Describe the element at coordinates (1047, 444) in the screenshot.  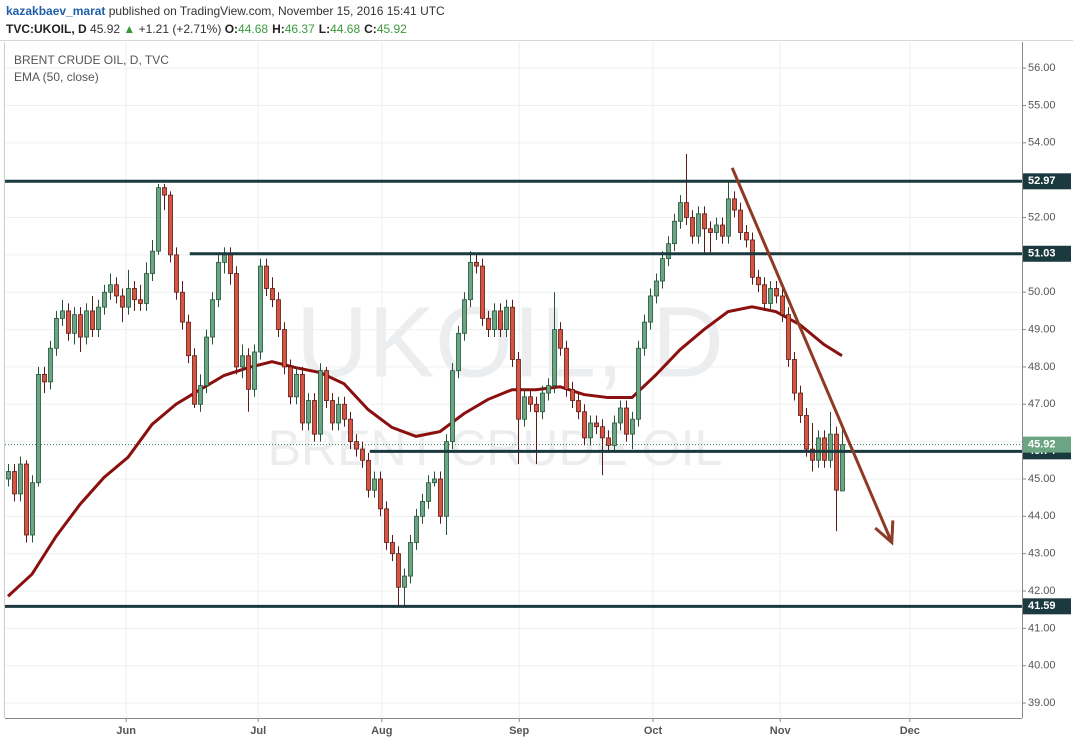
I see `last-price-box` at that location.